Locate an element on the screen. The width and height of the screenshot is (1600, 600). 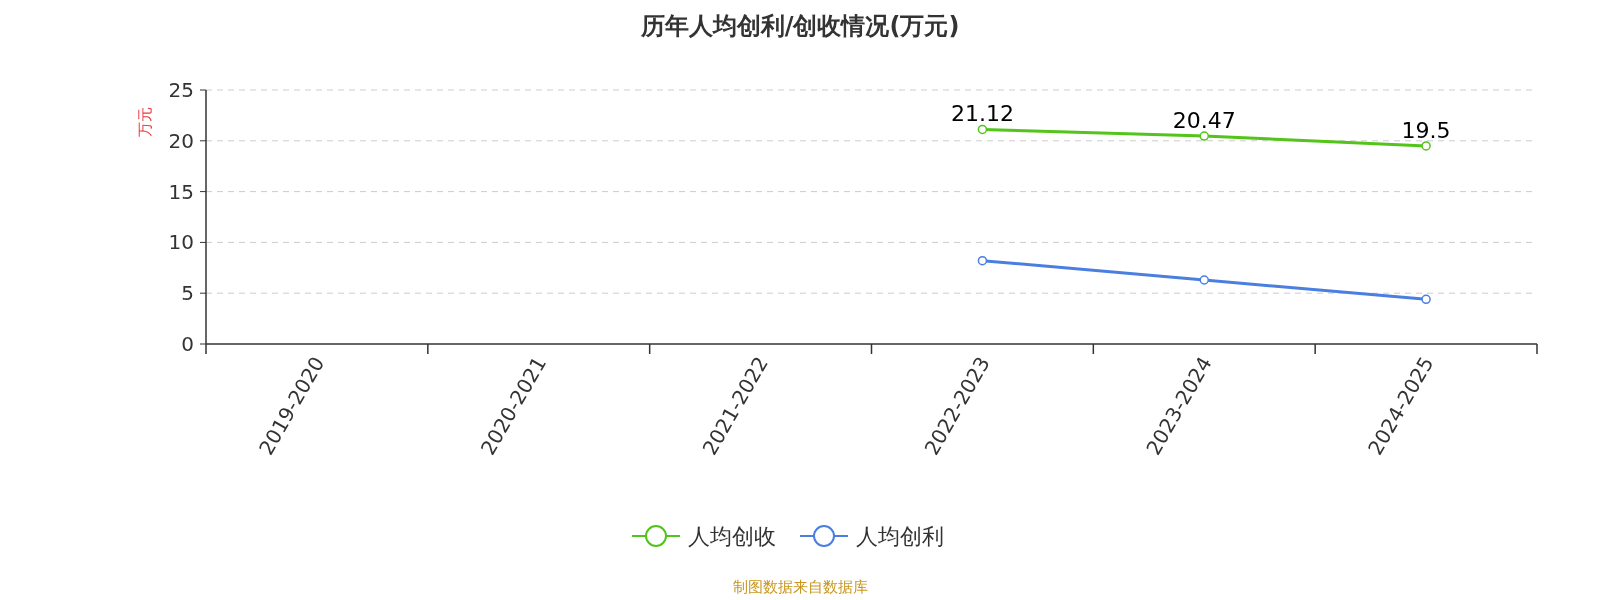
y-axis-title: 万元 is located at coordinates (145, 122).